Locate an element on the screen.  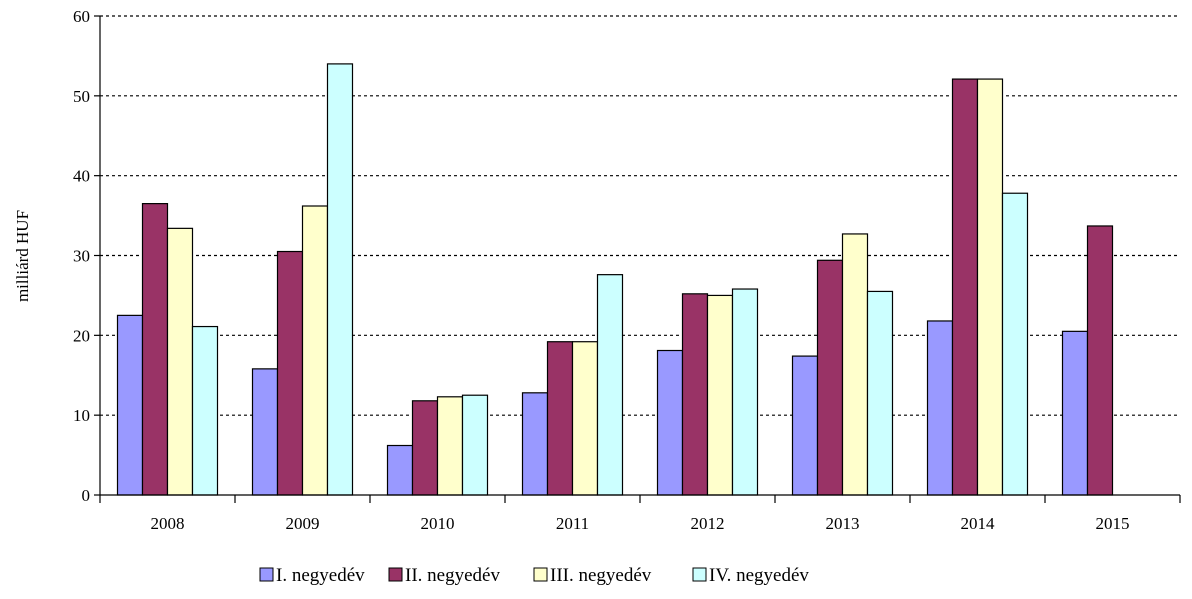
y-axis-title: milliárd HUF is located at coordinates (22, 256).